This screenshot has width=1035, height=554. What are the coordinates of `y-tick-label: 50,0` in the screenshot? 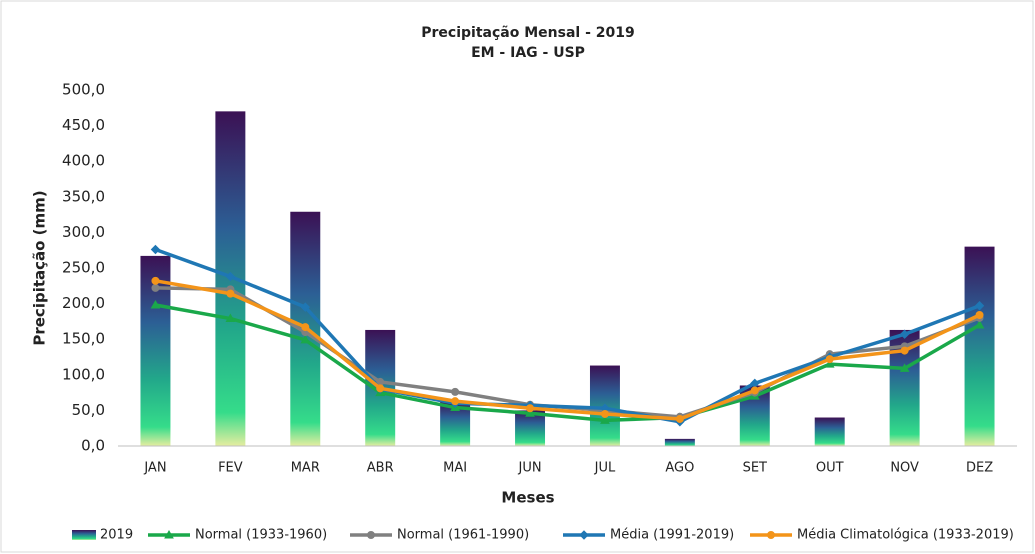 It's located at (88, 410).